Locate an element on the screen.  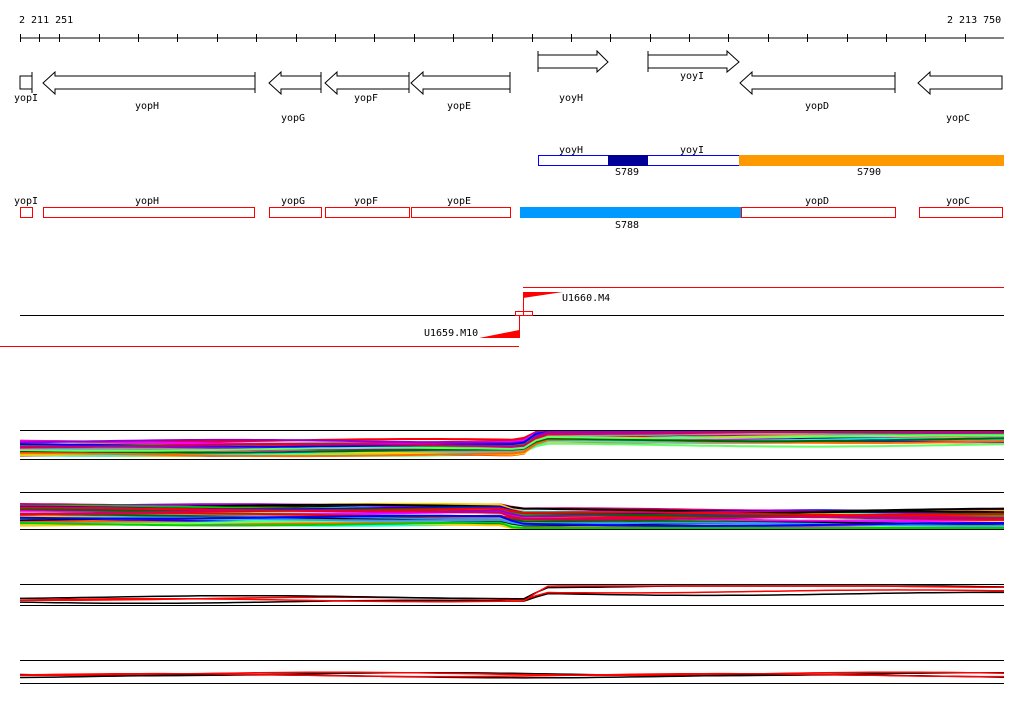
gene-box-yopC is located at coordinates (961, 212).